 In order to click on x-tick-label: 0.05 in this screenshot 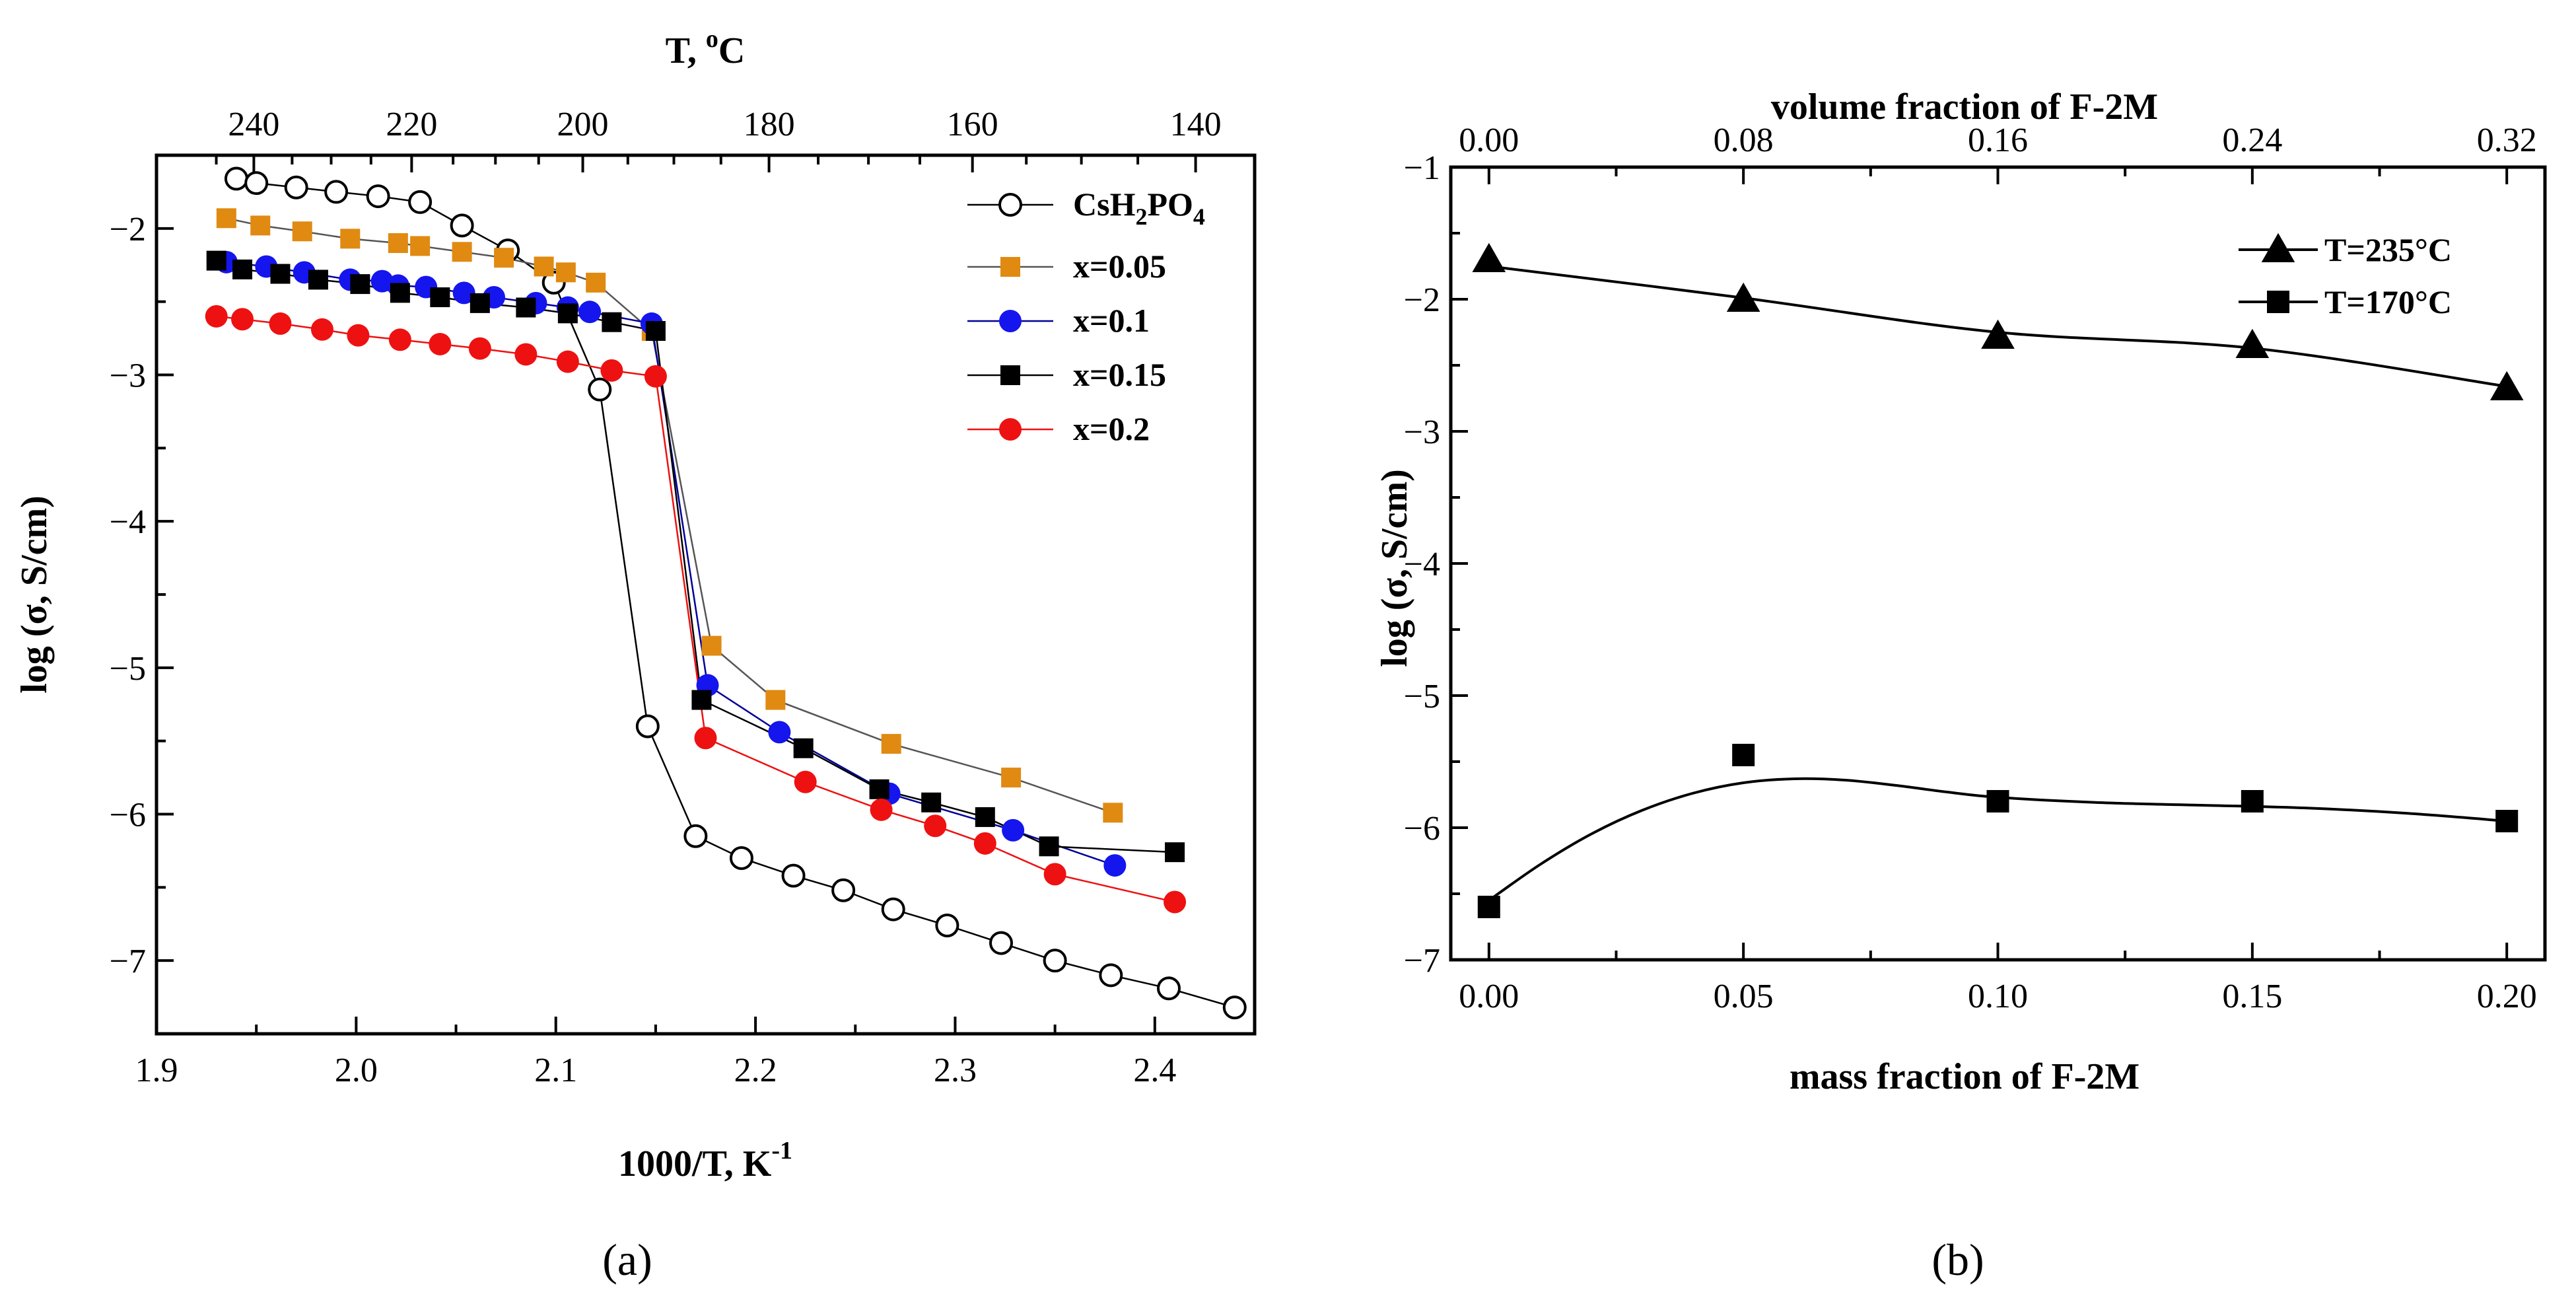, I will do `click(1744, 996)`.